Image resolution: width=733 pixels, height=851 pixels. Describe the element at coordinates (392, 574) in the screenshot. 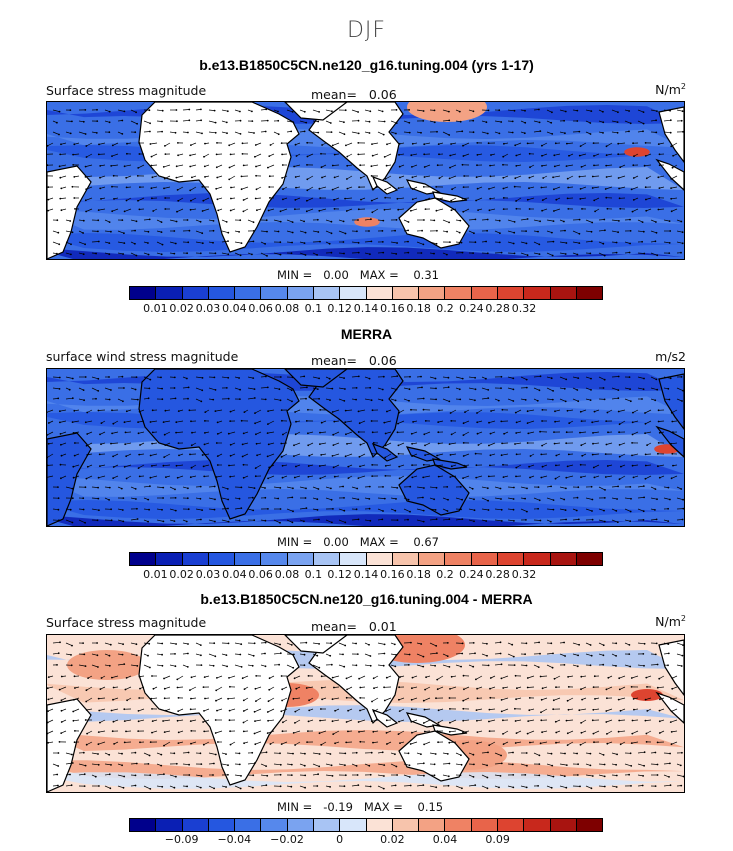

I see `colorbar-tick-label: 0.16` at that location.